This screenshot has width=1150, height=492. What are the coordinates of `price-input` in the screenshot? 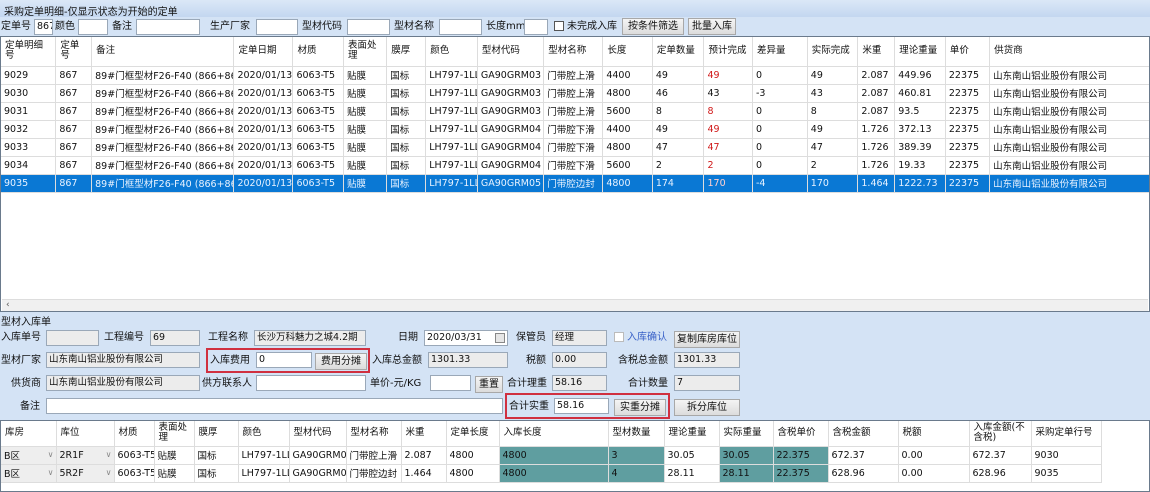 It's located at (450, 383).